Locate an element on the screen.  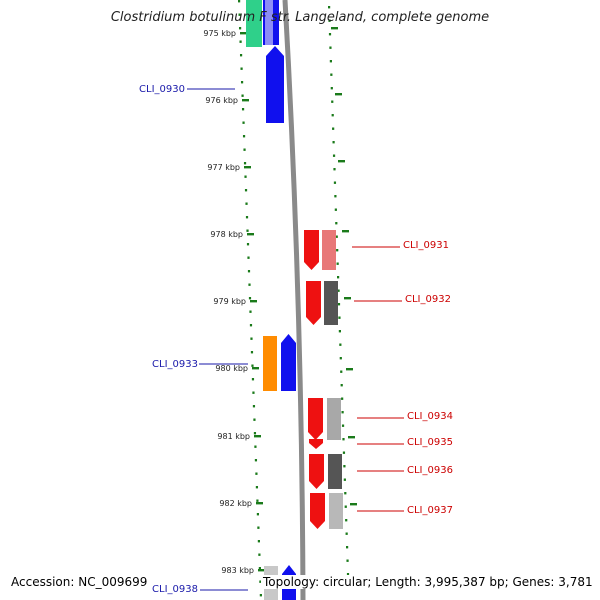
gene-label-cli_0931: CLI_0931 is located at coordinates (426, 245).